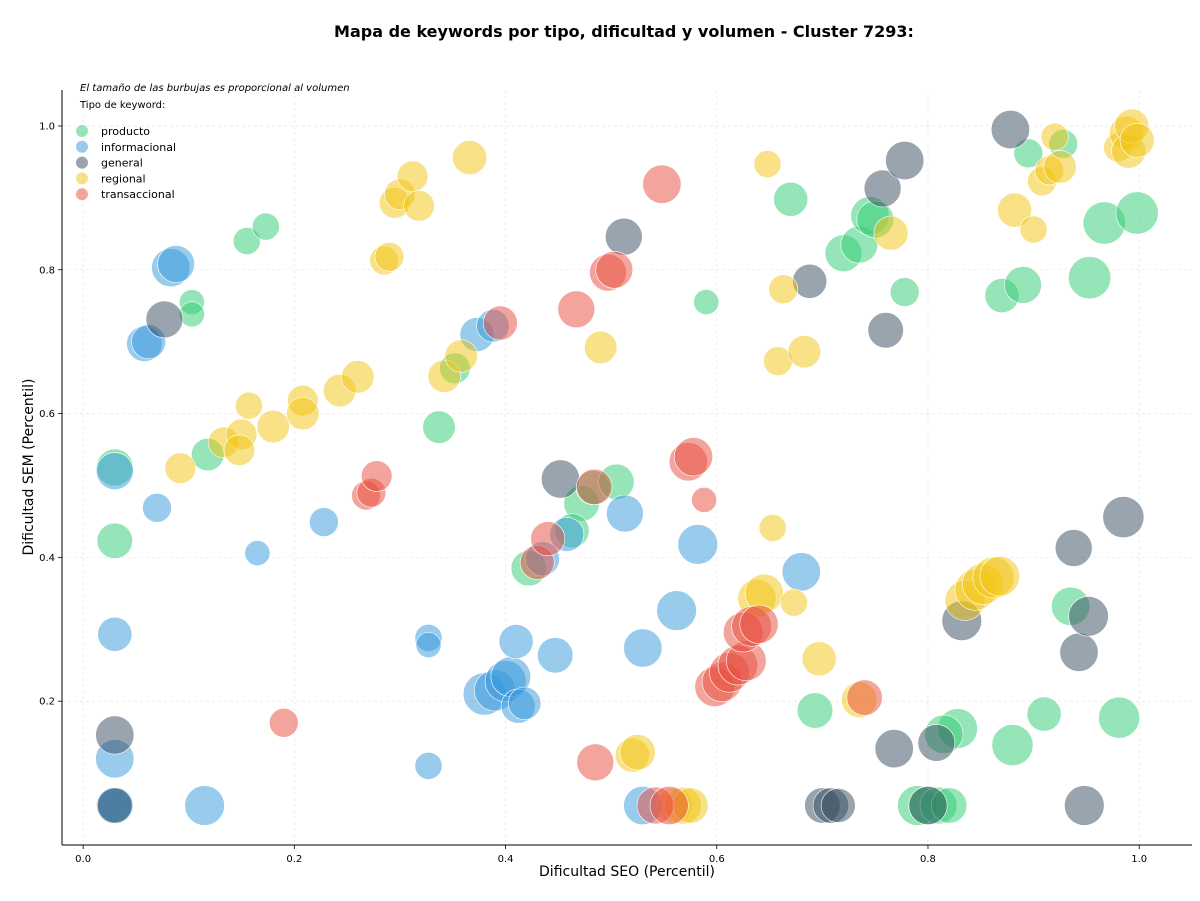 This screenshot has height=901, width=1200. Describe the element at coordinates (138, 147) in the screenshot. I see `legend-label-informacional: informacional` at that location.